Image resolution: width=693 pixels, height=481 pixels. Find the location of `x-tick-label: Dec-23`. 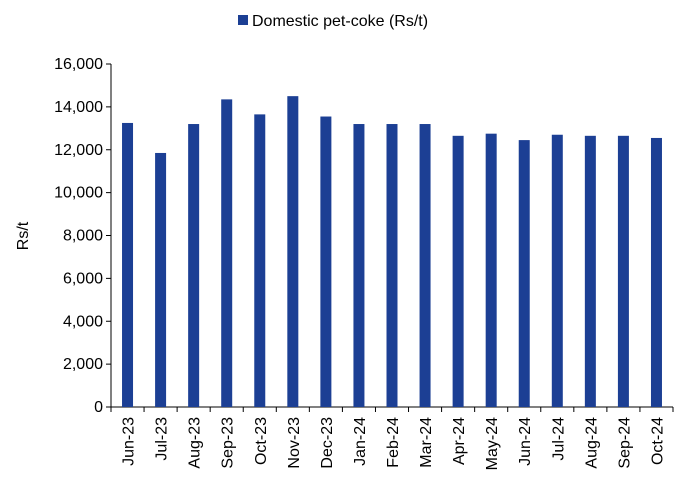

x-tick-label: Dec-23 is located at coordinates (327, 443).